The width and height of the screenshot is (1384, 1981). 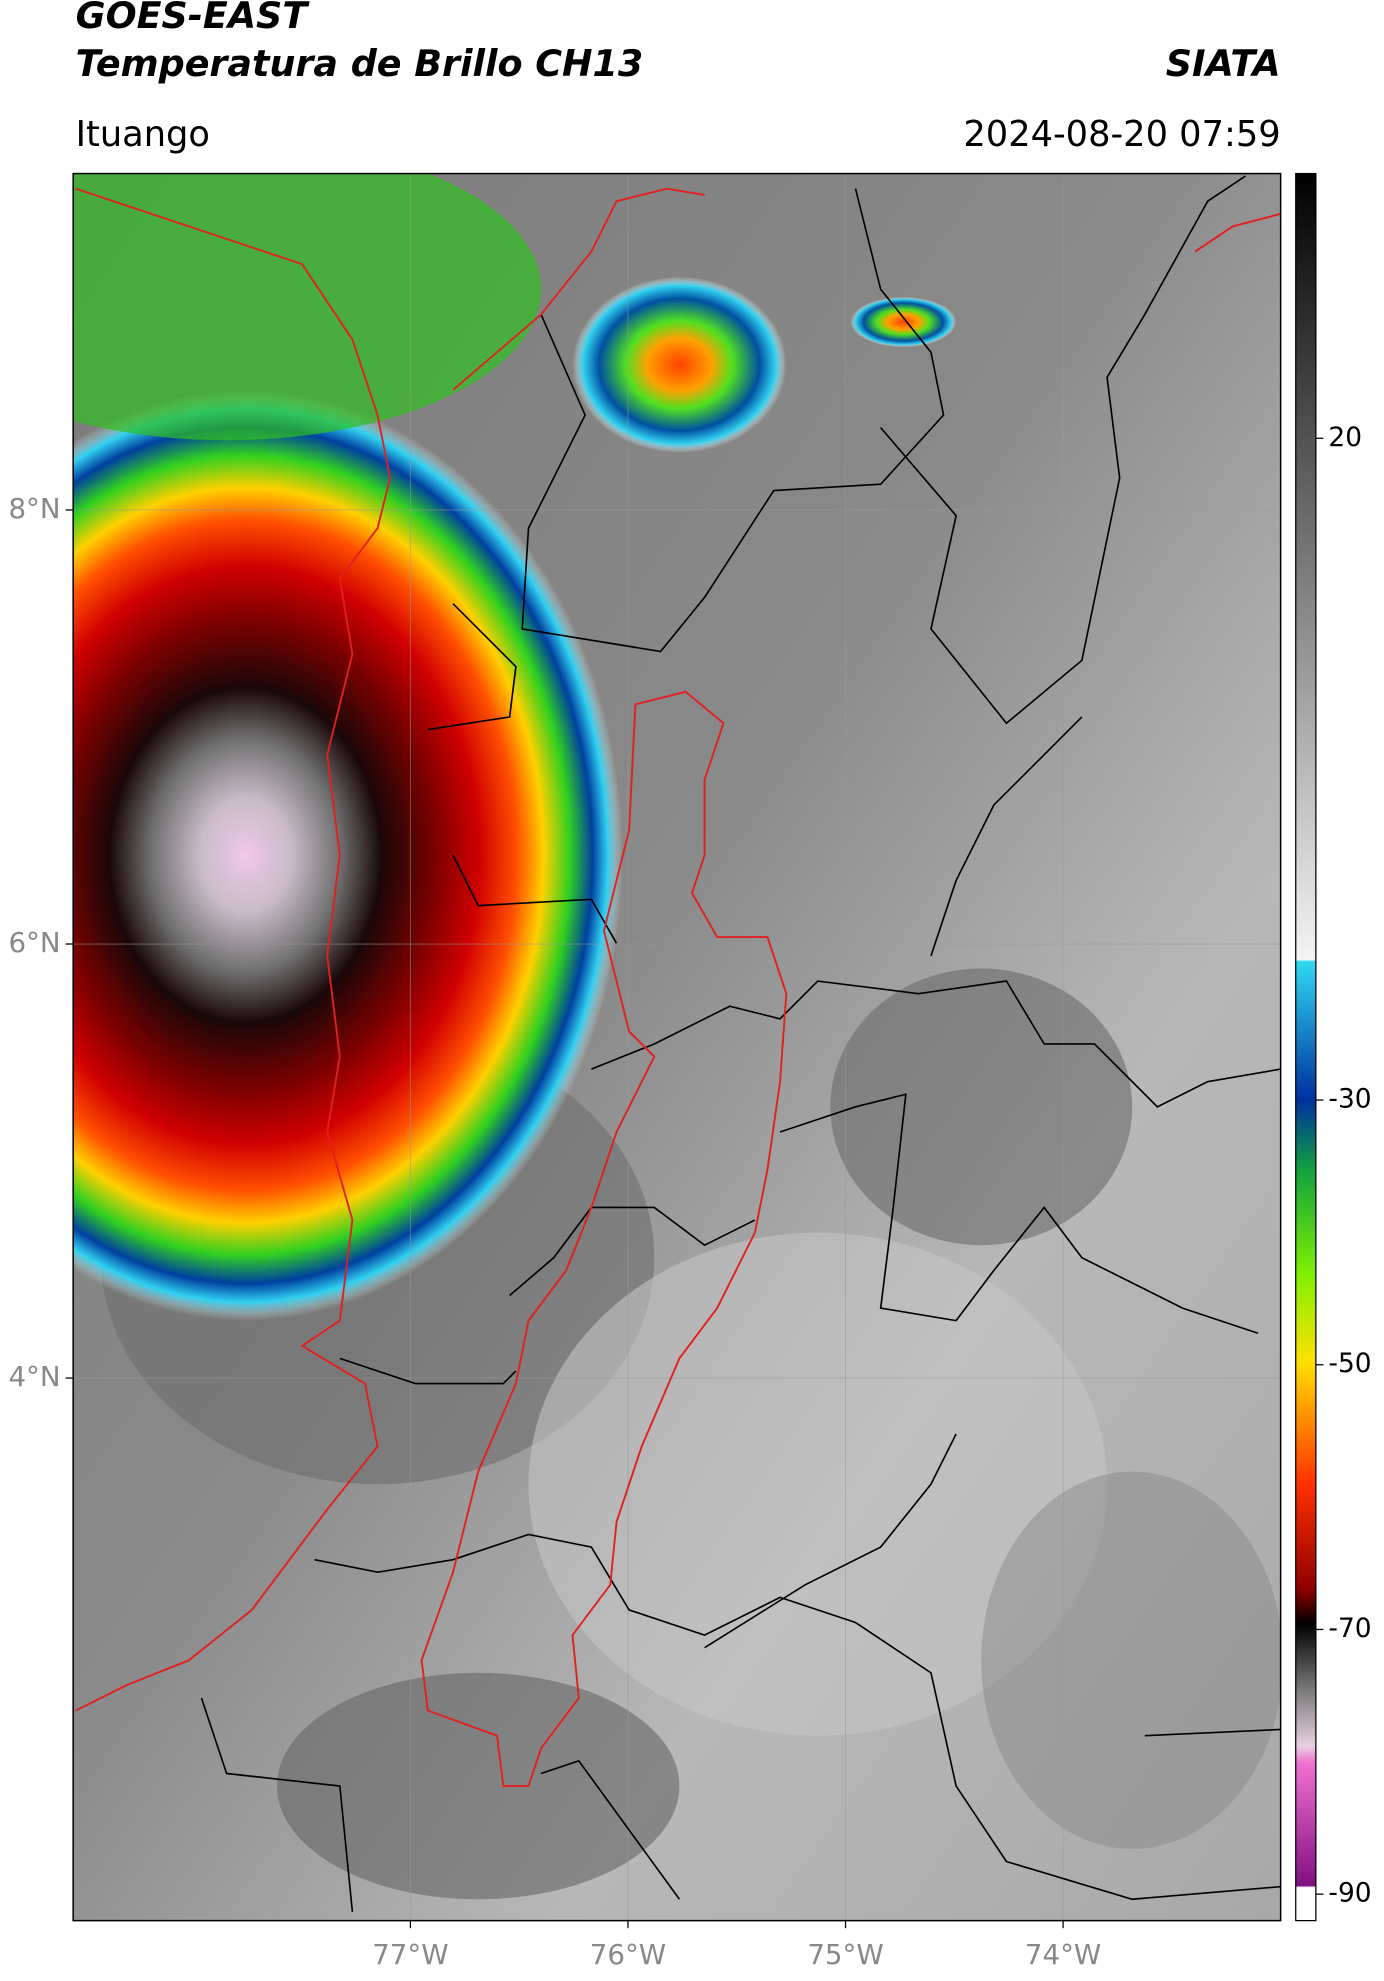 I want to click on colorbar-tick-label: -70, so click(x=1349, y=1628).